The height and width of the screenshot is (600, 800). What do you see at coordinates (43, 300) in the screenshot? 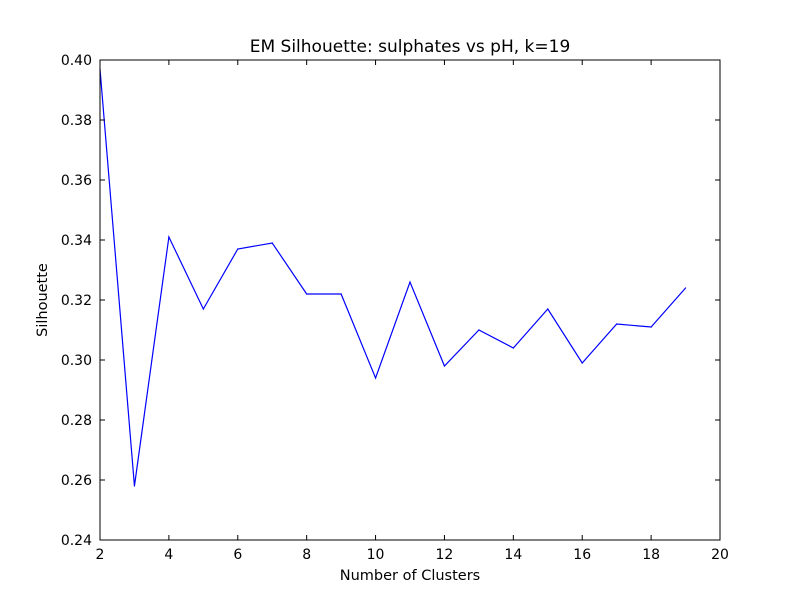
I see `y-axis-label: Silhouette` at bounding box center [43, 300].